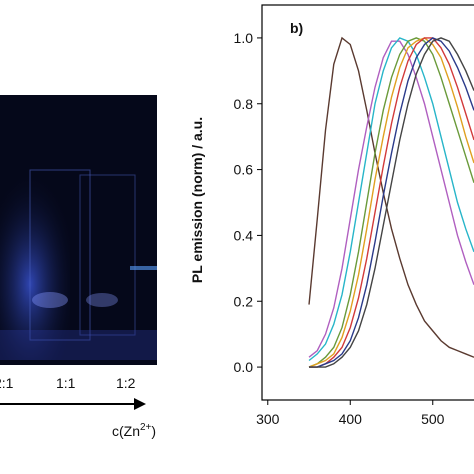 The width and height of the screenshot is (474, 474). I want to click on y-tick-label: 0.0, so click(244, 367).